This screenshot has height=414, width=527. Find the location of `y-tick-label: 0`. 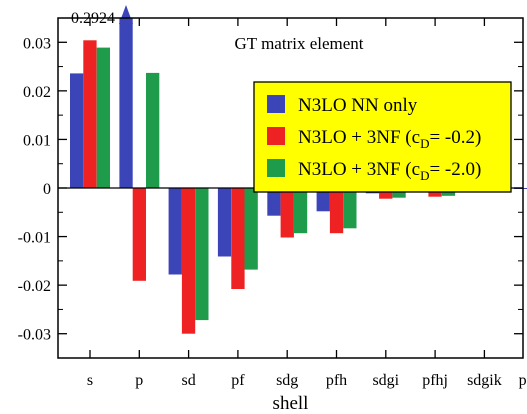

y-tick-label: 0 is located at coordinates (47, 189).